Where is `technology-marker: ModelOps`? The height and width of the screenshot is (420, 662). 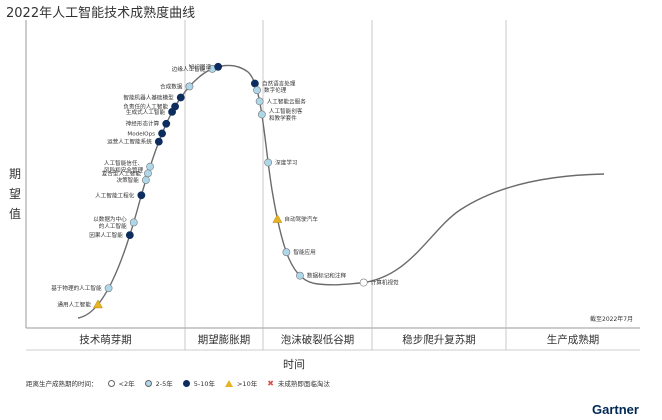
technology-marker: ModelOps is located at coordinates (146, 133).